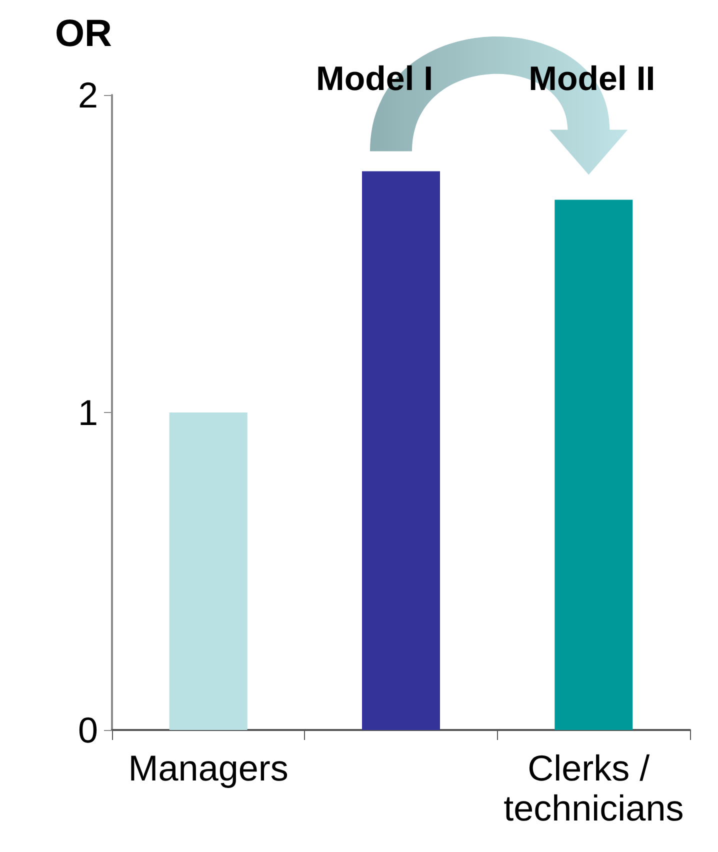 The height and width of the screenshot is (852, 718). Describe the element at coordinates (88, 730) in the screenshot. I see `y-tick-label: 0` at that location.